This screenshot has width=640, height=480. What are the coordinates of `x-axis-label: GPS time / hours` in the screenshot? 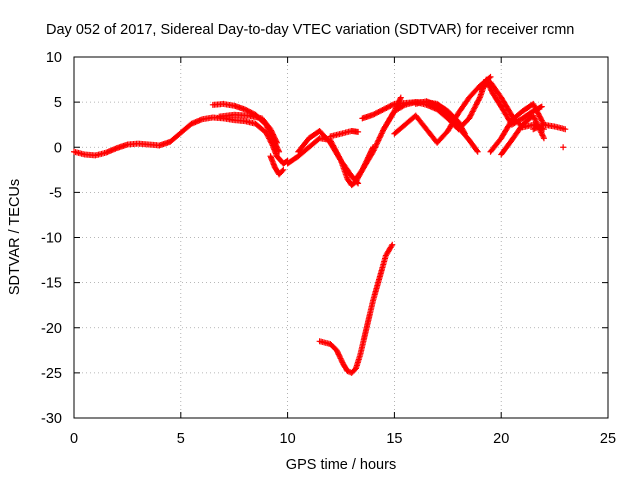 It's located at (341, 465).